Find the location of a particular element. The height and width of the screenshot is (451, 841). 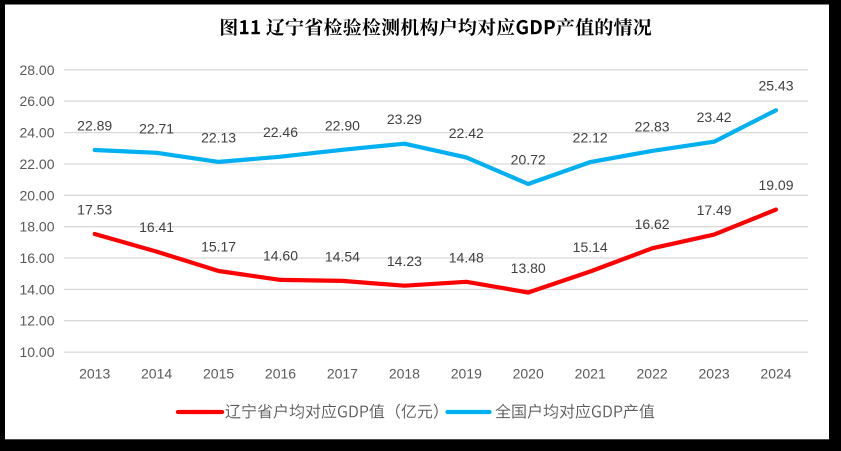

svg-text: 14.00 is located at coordinates (36, 289).